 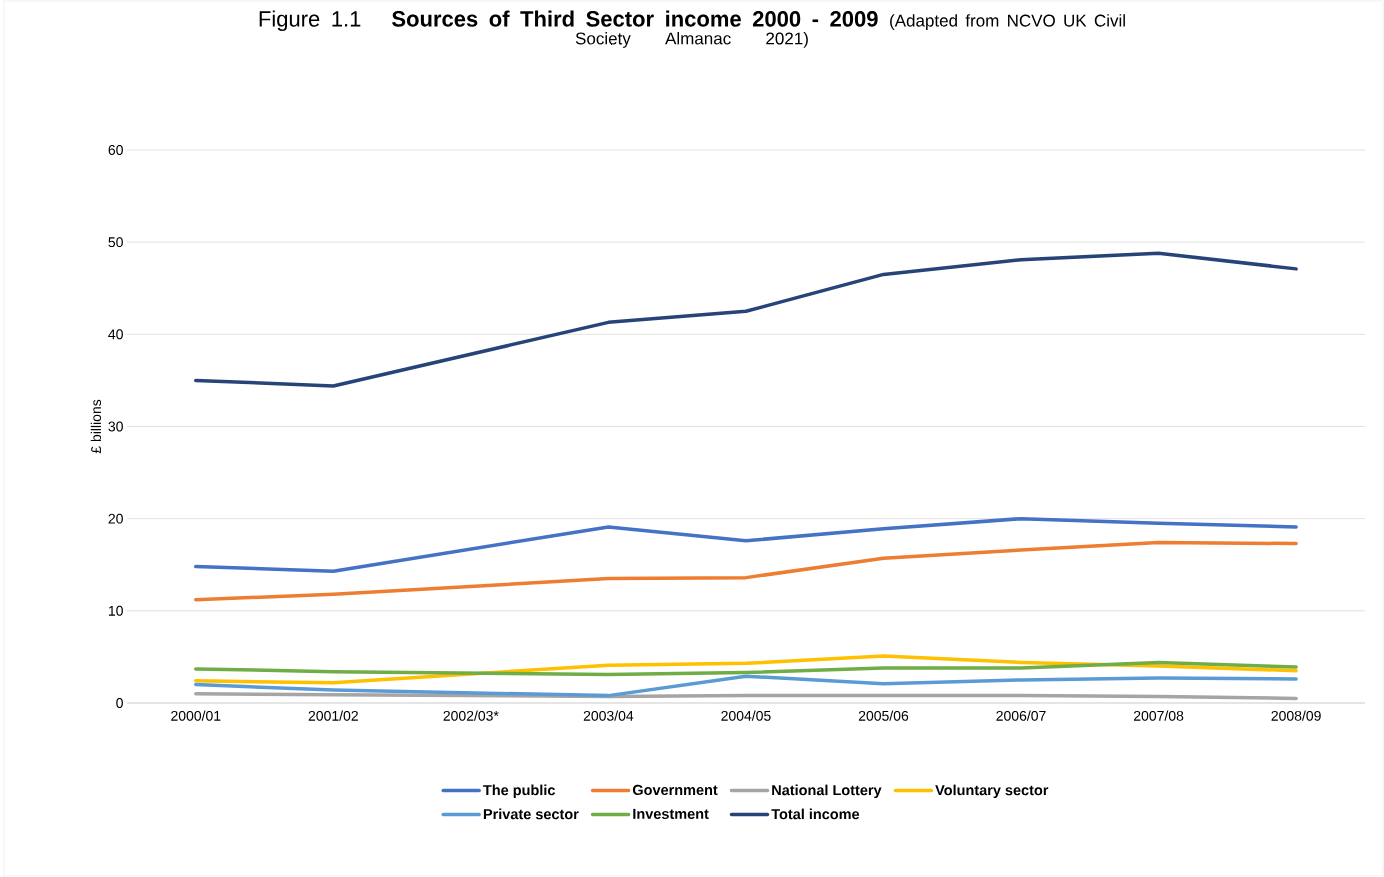 I want to click on y-axis-title: £ billions, so click(x=96, y=426).